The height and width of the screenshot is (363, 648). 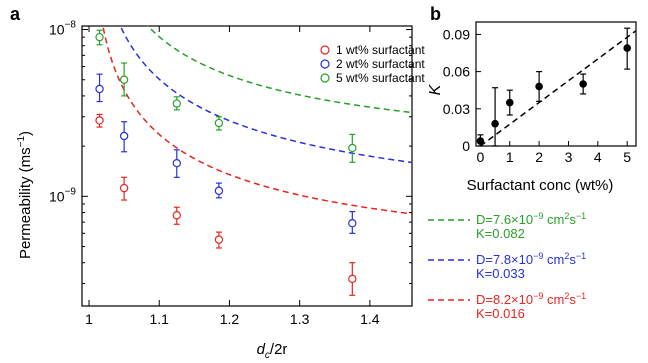 What do you see at coordinates (300, 319) in the screenshot?
I see `x-tick-label: 1.3` at bounding box center [300, 319].